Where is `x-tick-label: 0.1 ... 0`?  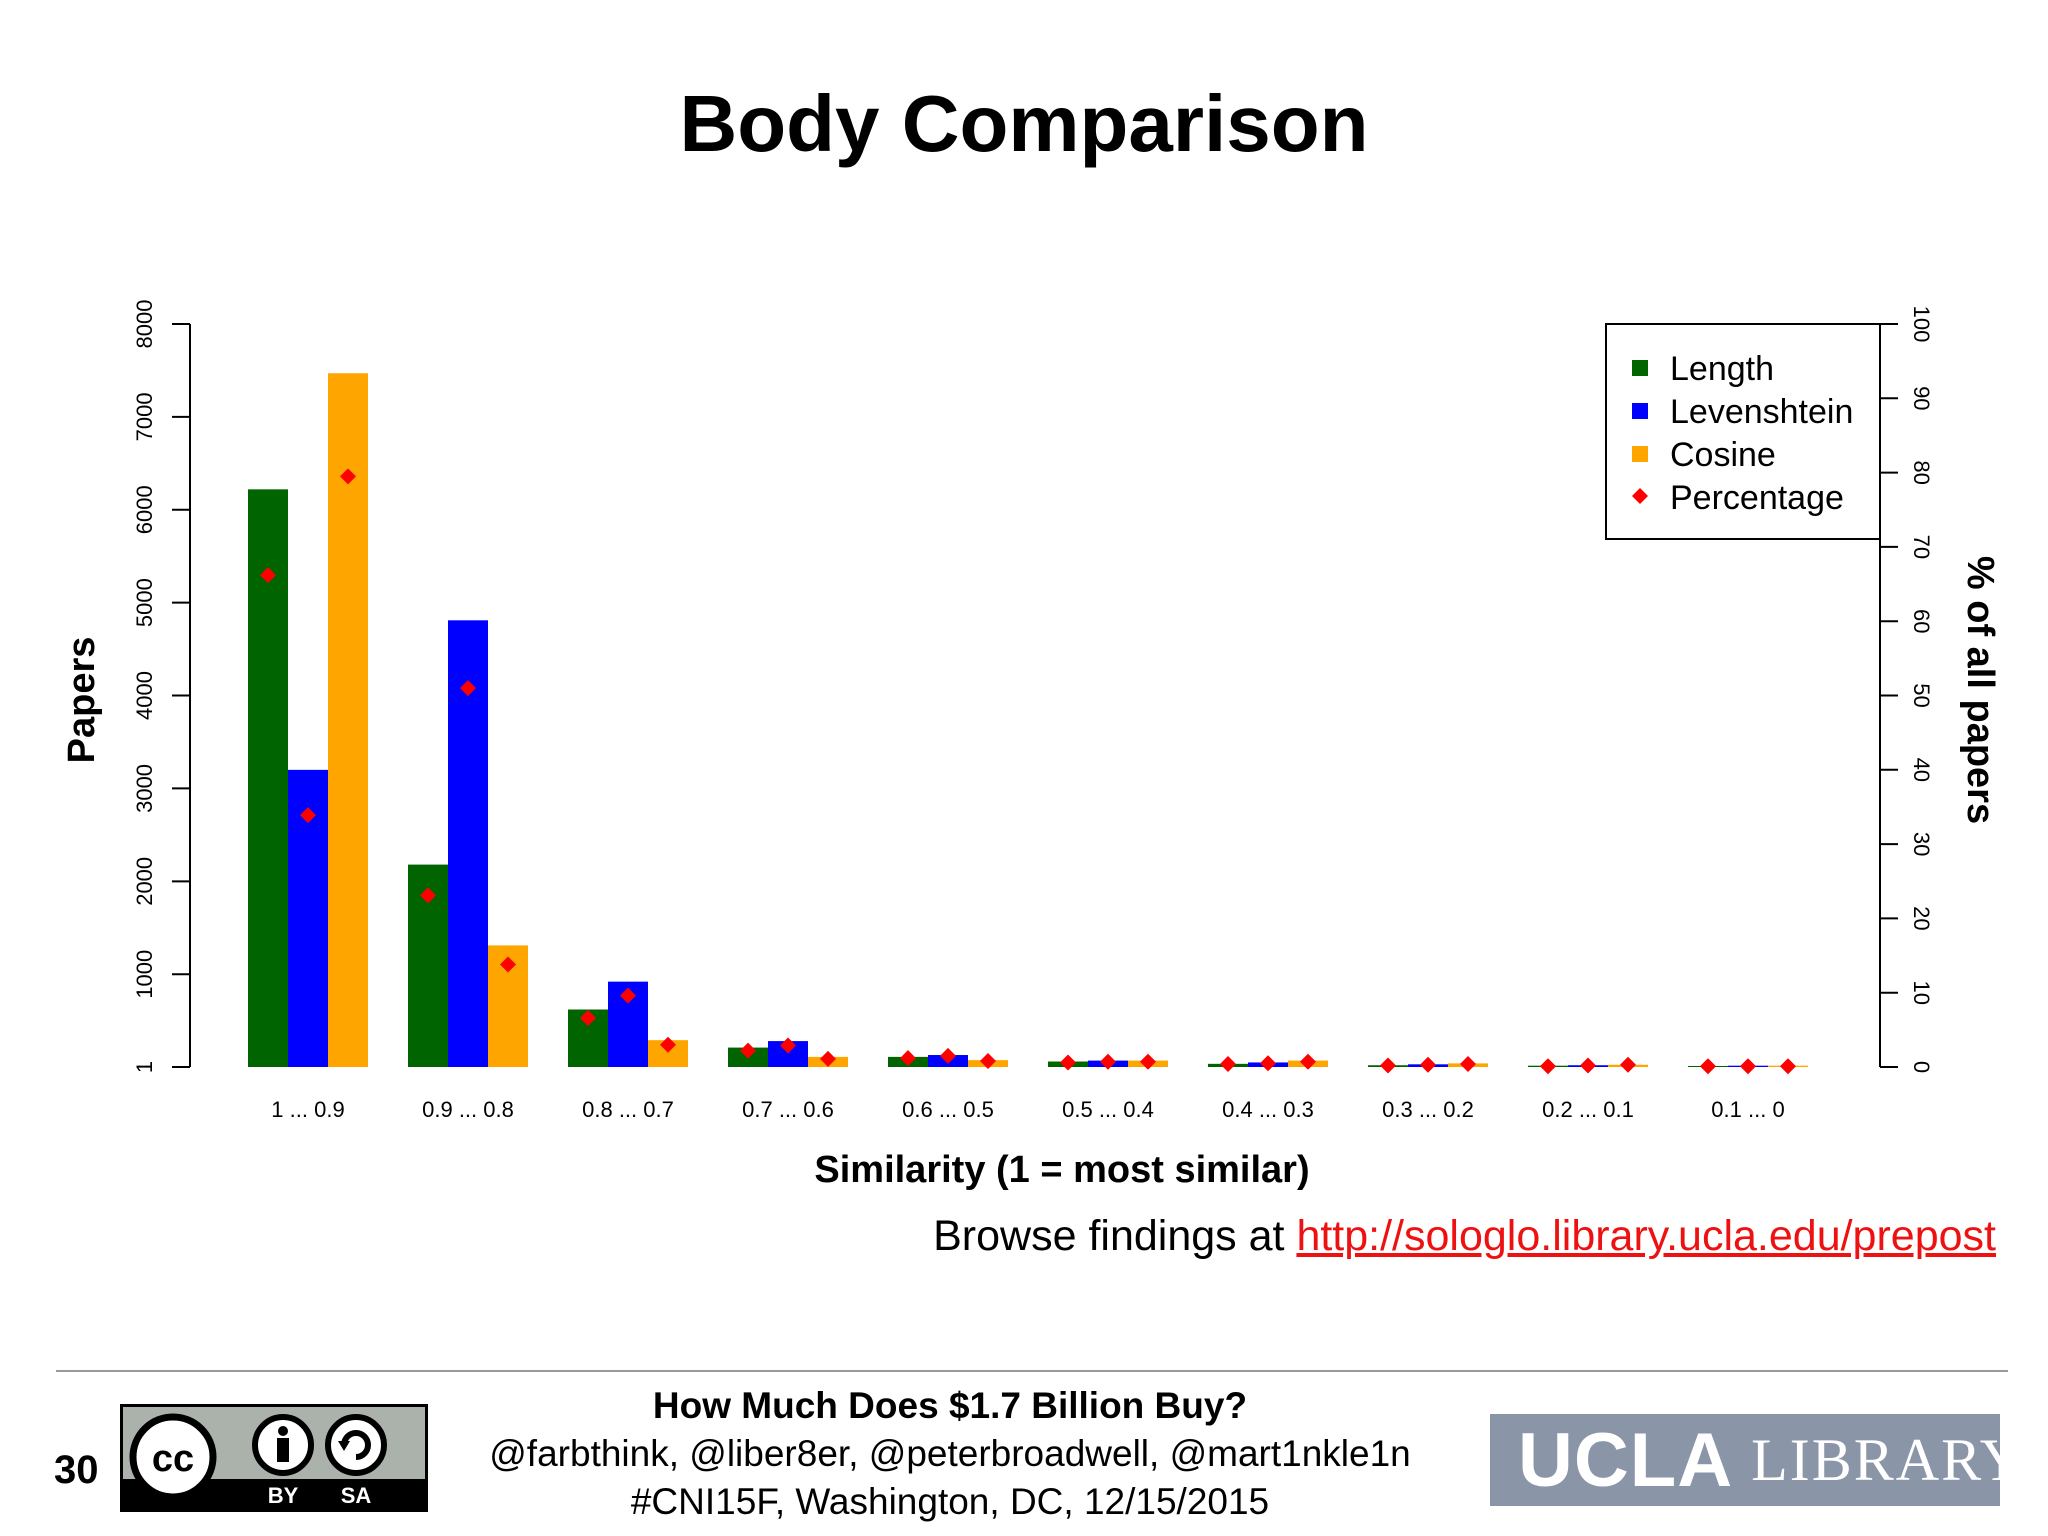 x-tick-label: 0.1 ... 0 is located at coordinates (1747, 1109).